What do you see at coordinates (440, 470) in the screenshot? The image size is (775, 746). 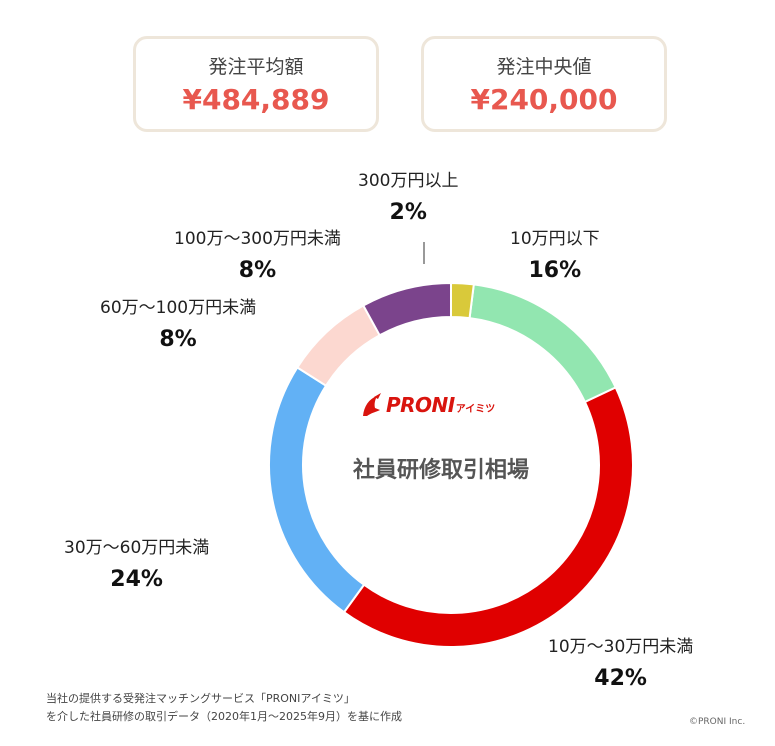 I see `chart-center-title: 社員研修取引相場` at bounding box center [440, 470].